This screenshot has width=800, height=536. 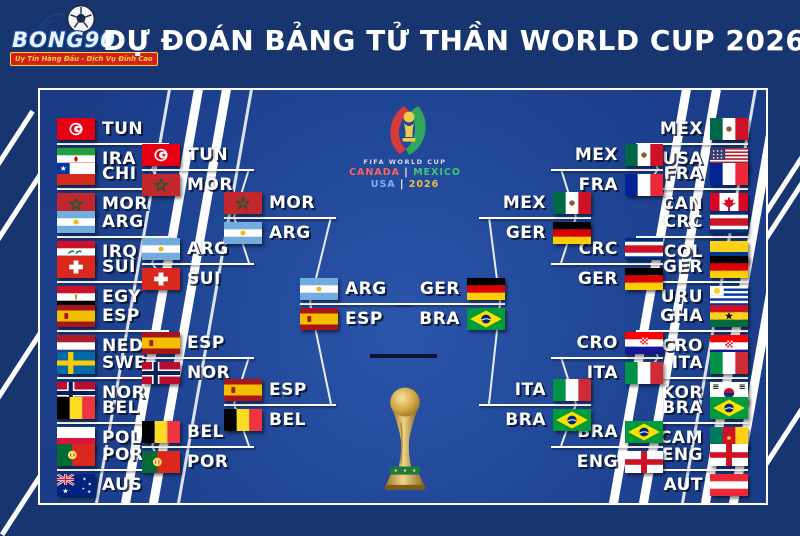 I want to click on team-code: CAM, so click(x=680, y=437).